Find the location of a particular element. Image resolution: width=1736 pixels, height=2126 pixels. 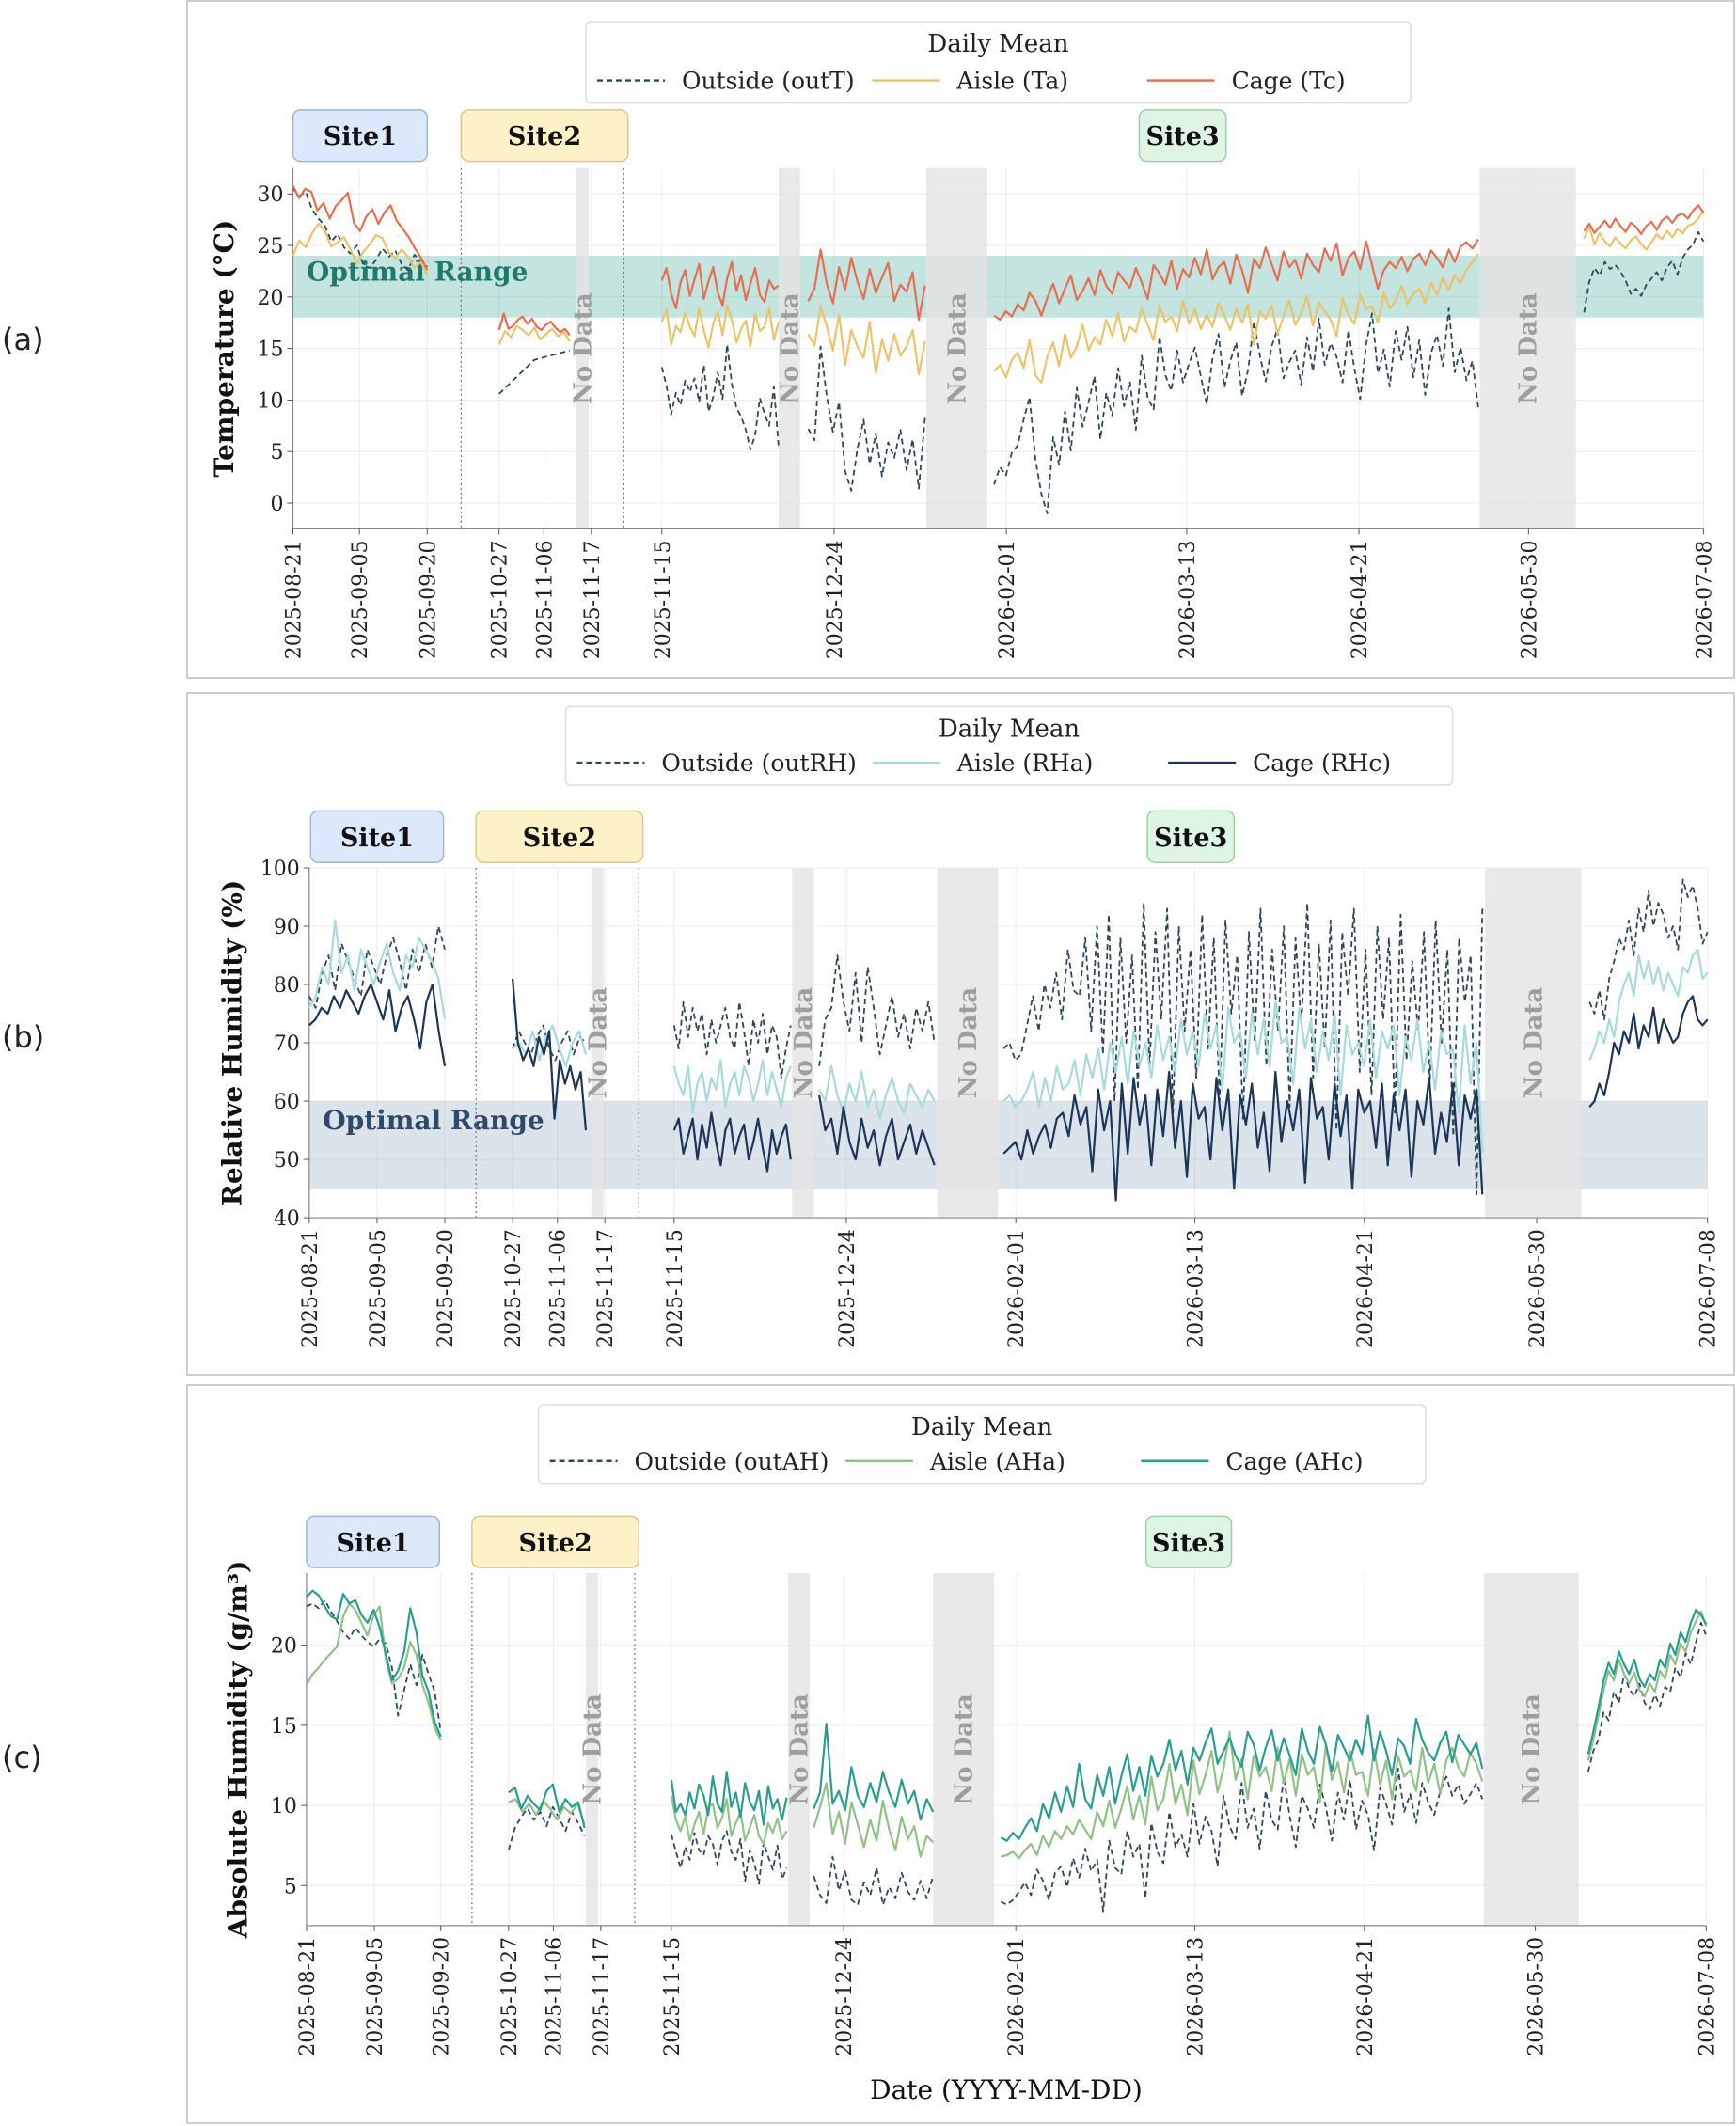

legend-title: Daily Mean is located at coordinates (1010, 729).